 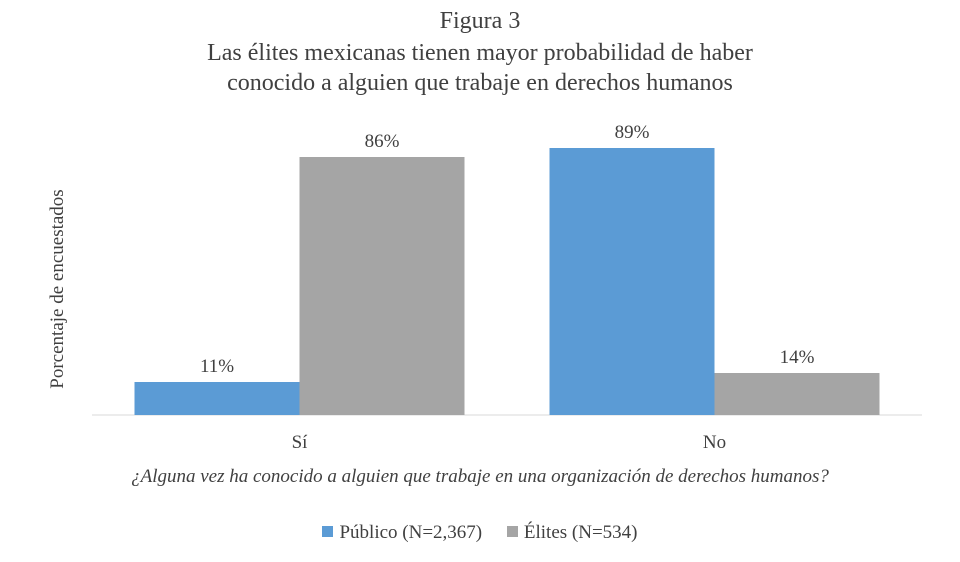 What do you see at coordinates (328, 531) in the screenshot?
I see `legend-swatch-publico` at bounding box center [328, 531].